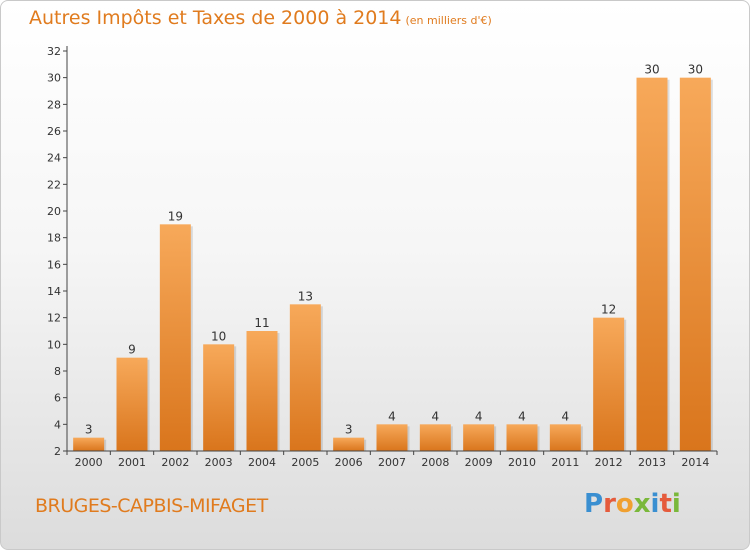 The image size is (750, 550). What do you see at coordinates (695, 264) in the screenshot?
I see `bar-2014` at bounding box center [695, 264].